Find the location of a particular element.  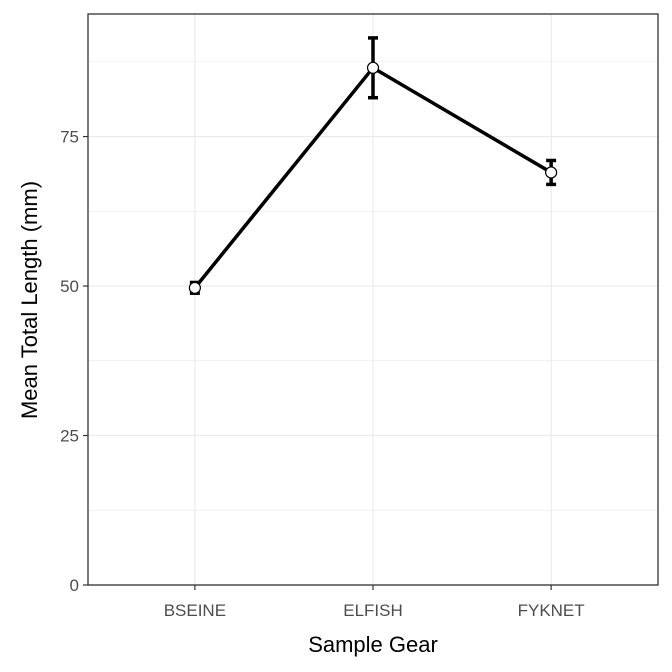

y-tick-label: 75 is located at coordinates (69, 137).